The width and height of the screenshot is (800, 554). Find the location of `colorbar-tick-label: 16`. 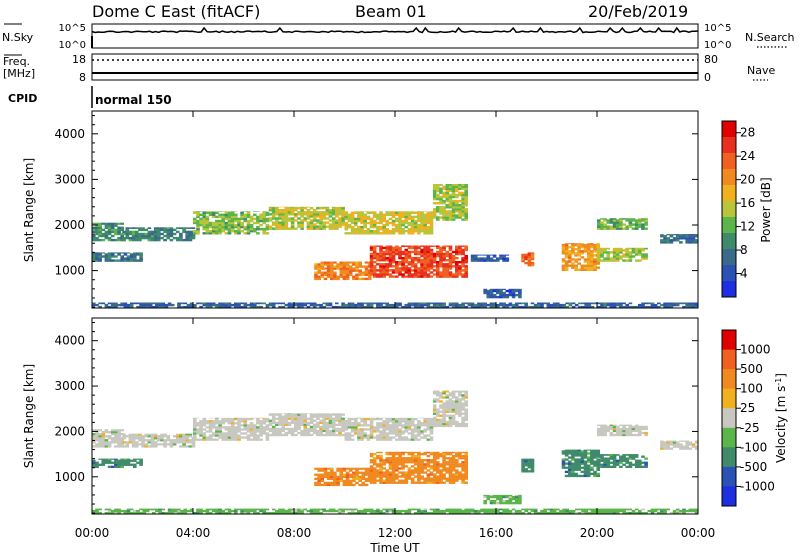

colorbar-tick-label: 16 is located at coordinates (747, 203).